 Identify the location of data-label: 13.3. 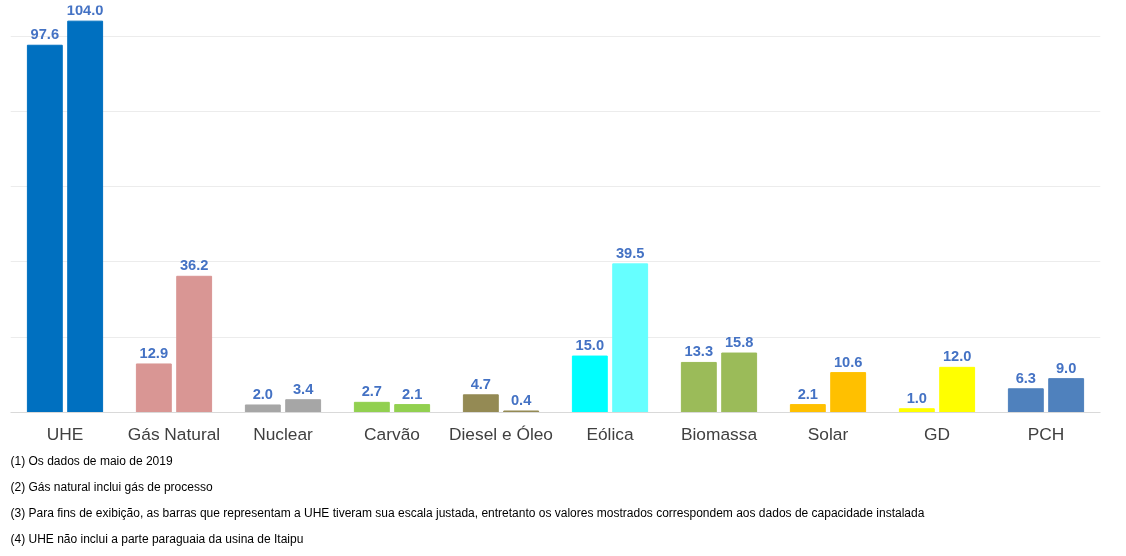
(699, 351).